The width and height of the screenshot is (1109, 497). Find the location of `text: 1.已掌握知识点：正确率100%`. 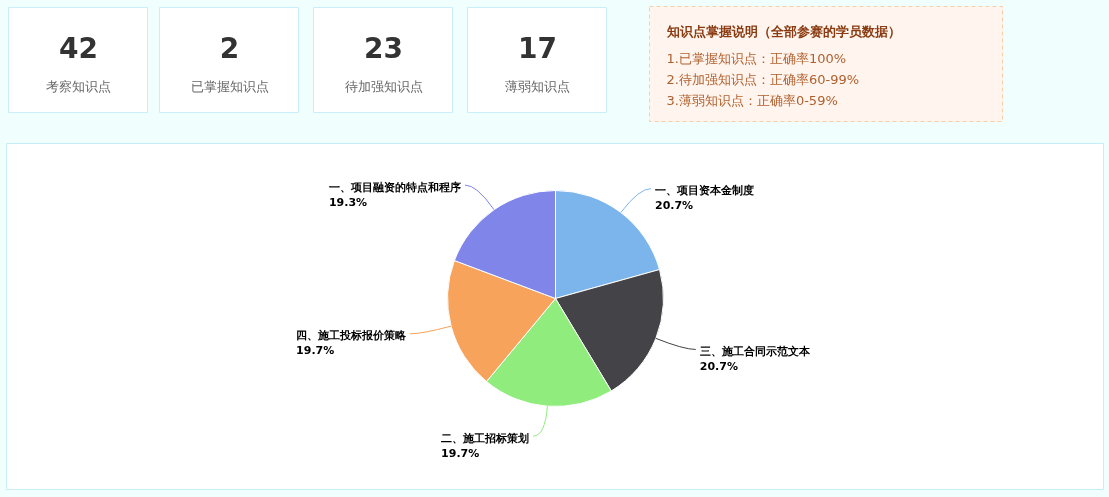

text: 1.已掌握知识点：正确率100% is located at coordinates (756, 58).